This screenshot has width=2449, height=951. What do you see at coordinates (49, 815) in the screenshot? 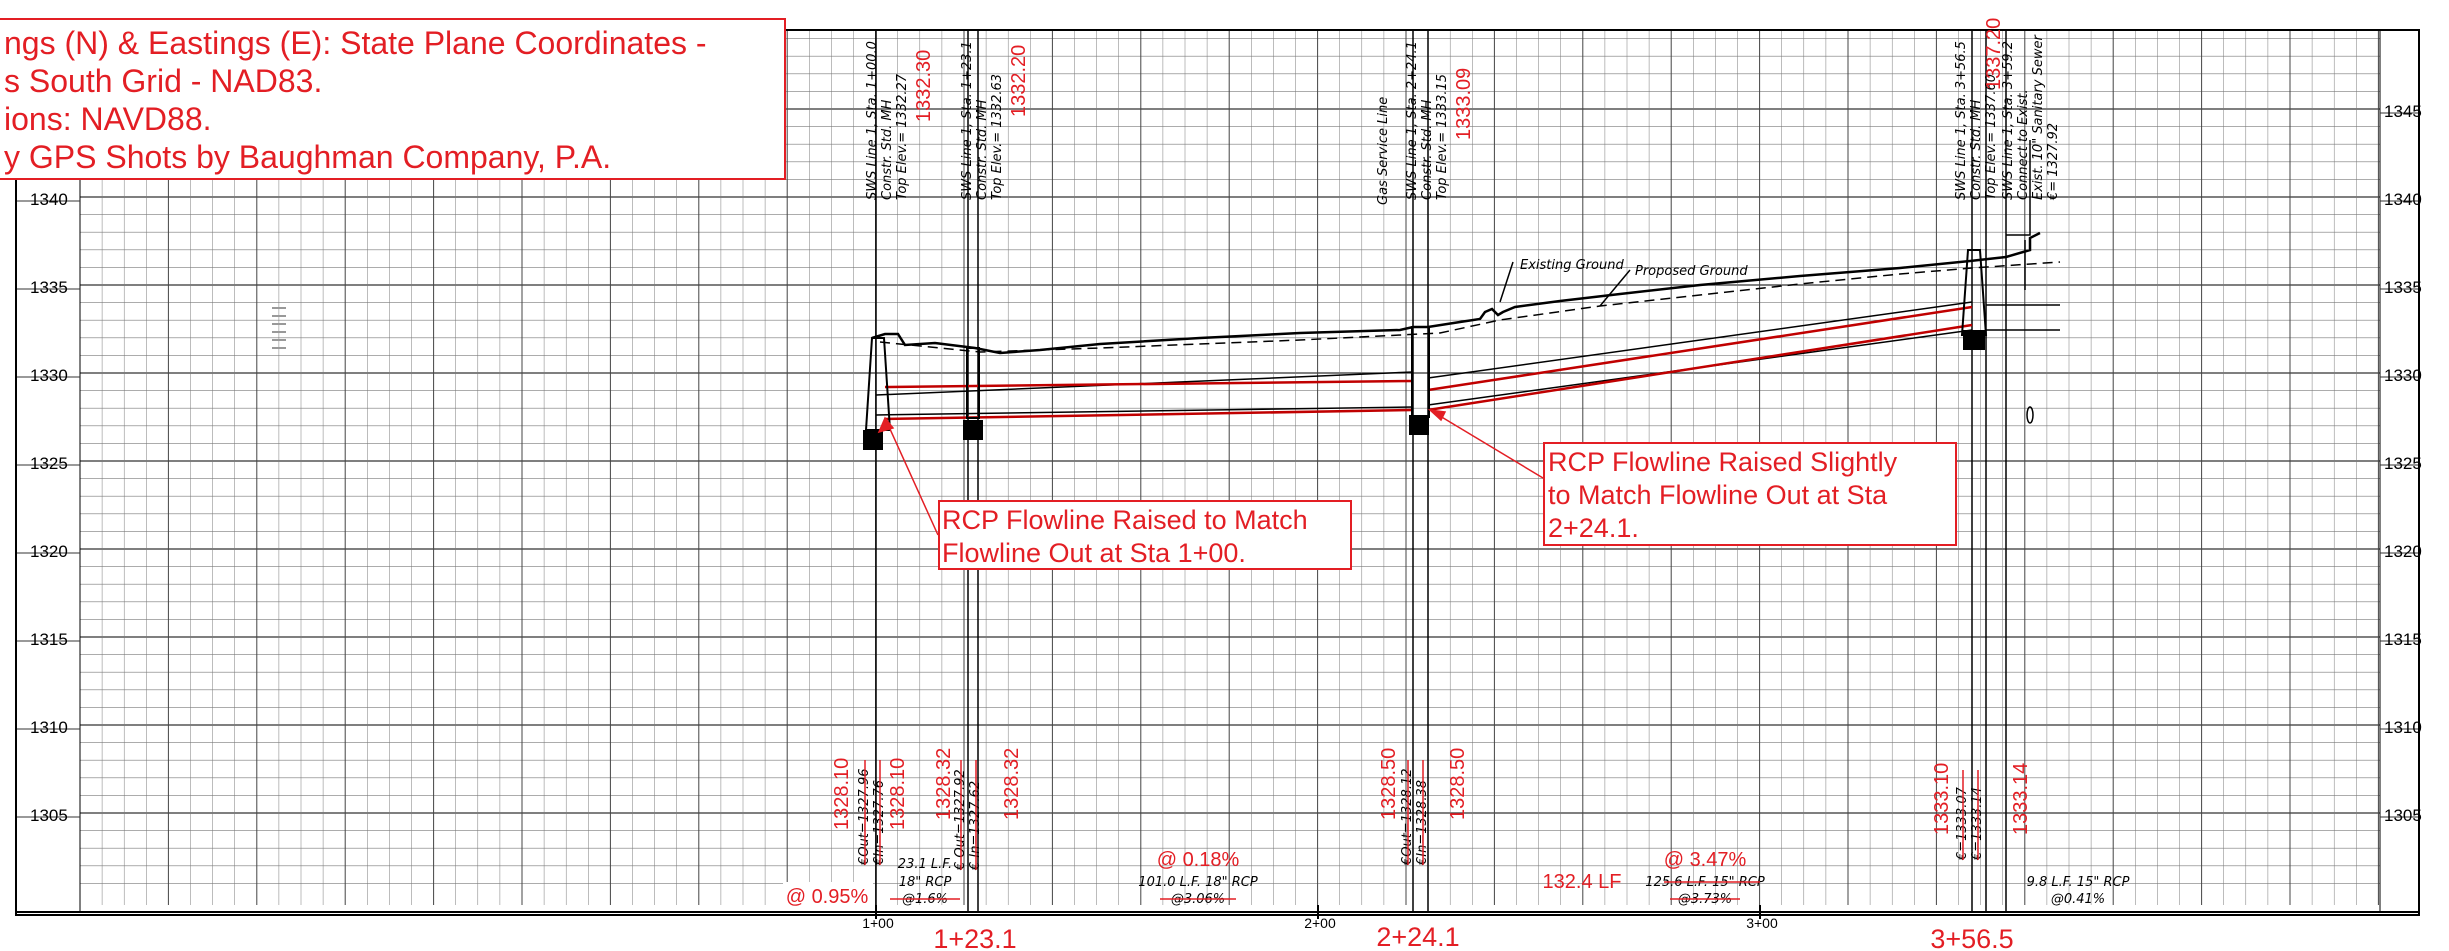
I see `elev-label-left: 1305` at bounding box center [49, 815].